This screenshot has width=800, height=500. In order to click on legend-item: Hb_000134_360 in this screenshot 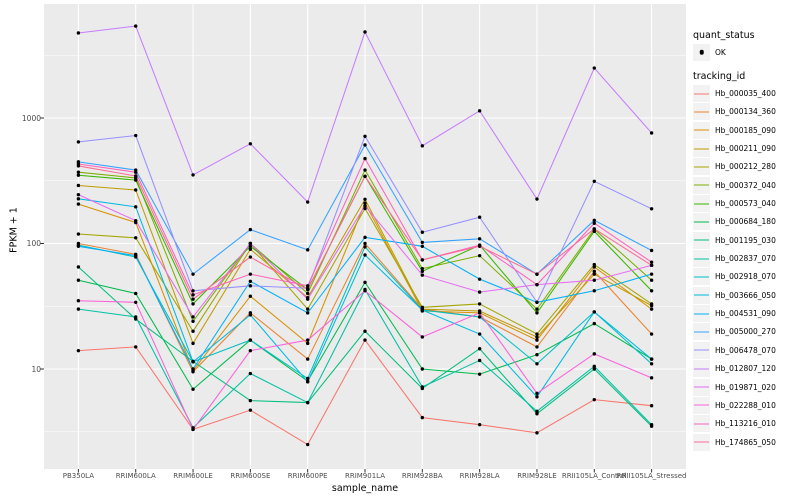, I will do `click(746, 112)`.